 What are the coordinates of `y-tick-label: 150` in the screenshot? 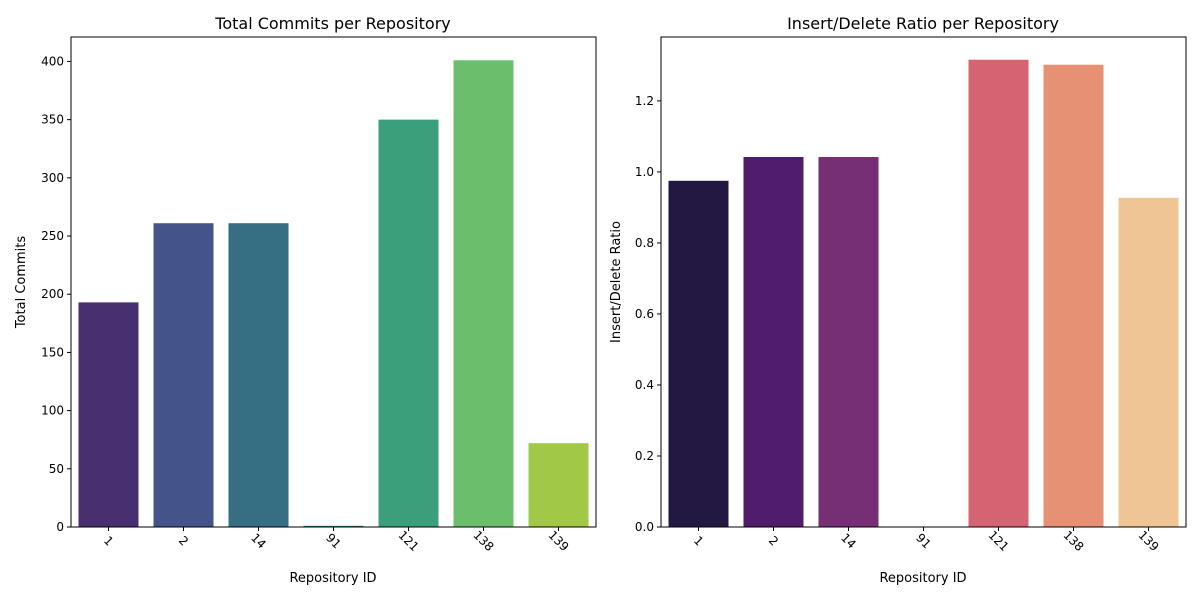 It's located at (52, 352).